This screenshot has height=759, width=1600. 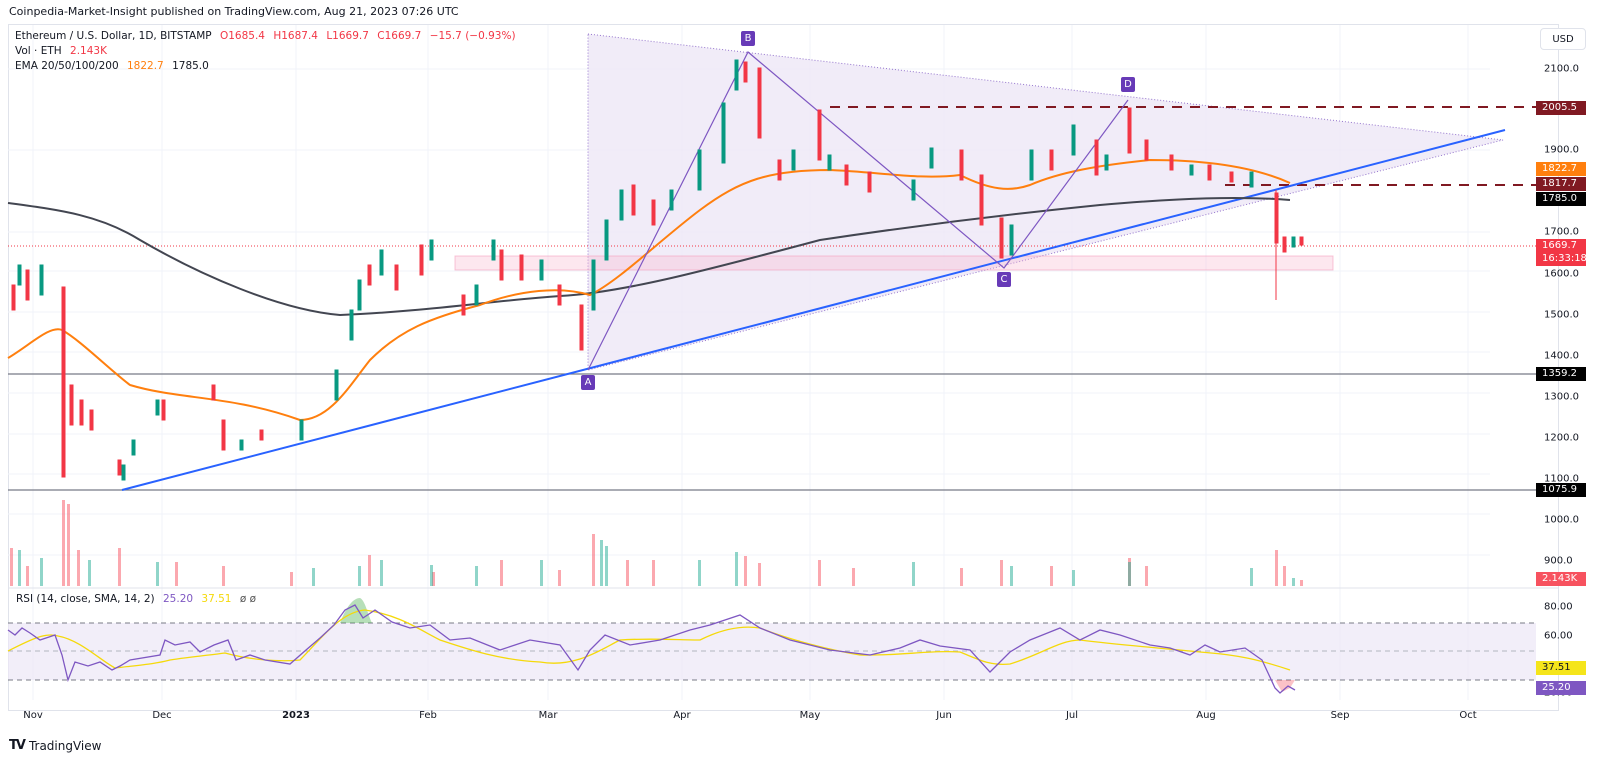 I want to click on open-value: O1685.4, so click(x=242, y=36).